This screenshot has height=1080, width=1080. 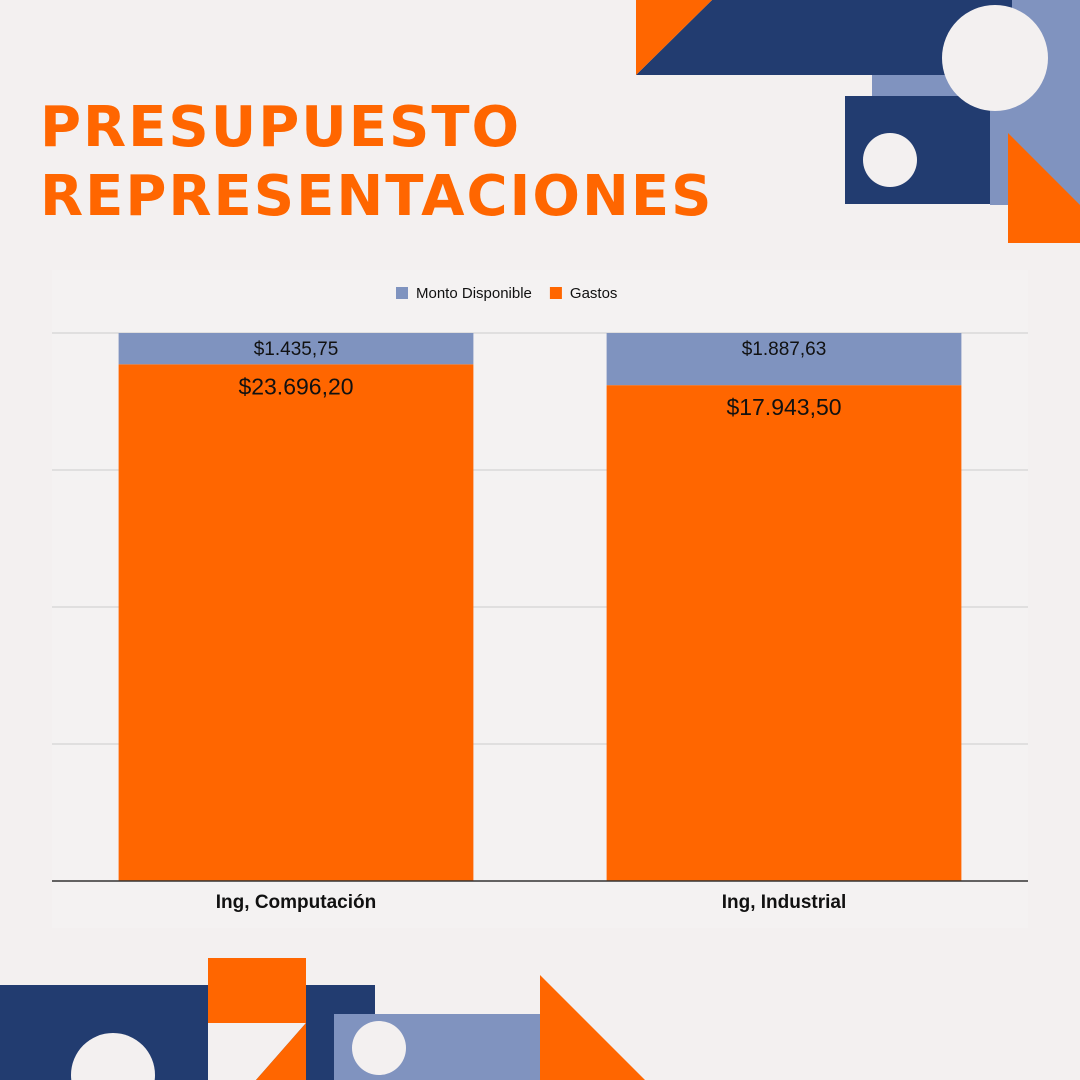 I want to click on data-label: $1.887,63, so click(x=784, y=349).